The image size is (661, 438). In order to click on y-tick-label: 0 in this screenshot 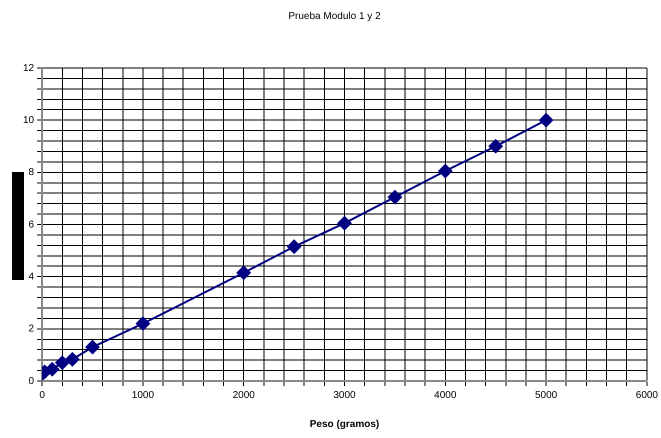, I will do `click(31, 381)`.